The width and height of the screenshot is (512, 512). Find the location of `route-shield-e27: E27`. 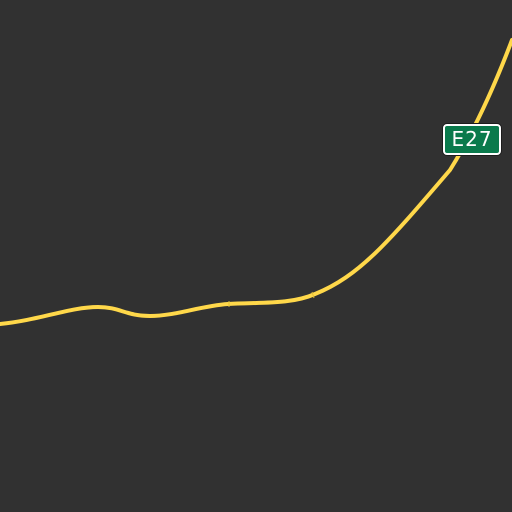

route-shield-e27: E27 is located at coordinates (472, 139).